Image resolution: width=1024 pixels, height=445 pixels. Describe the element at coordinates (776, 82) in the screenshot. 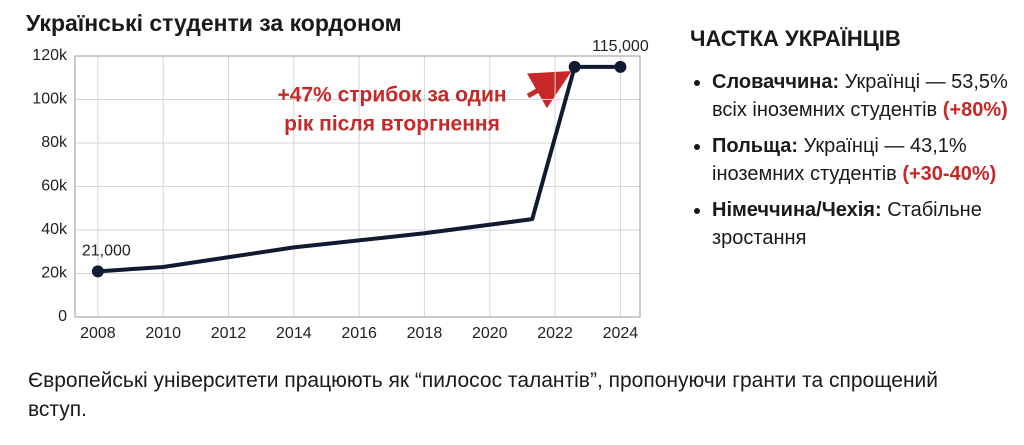

I see `country: Словаччина:` at that location.